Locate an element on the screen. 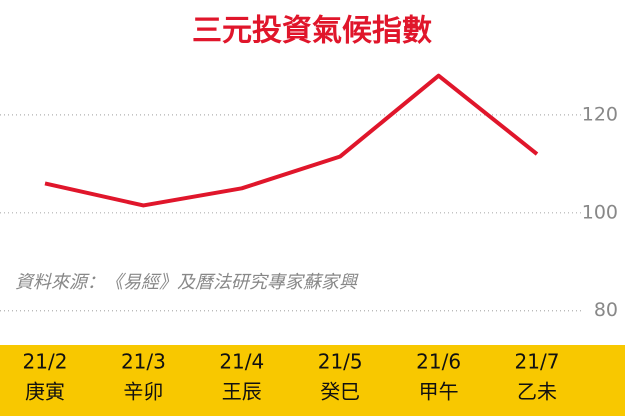 The width and height of the screenshot is (625, 416). y-tick-label: 100 is located at coordinates (600, 212).